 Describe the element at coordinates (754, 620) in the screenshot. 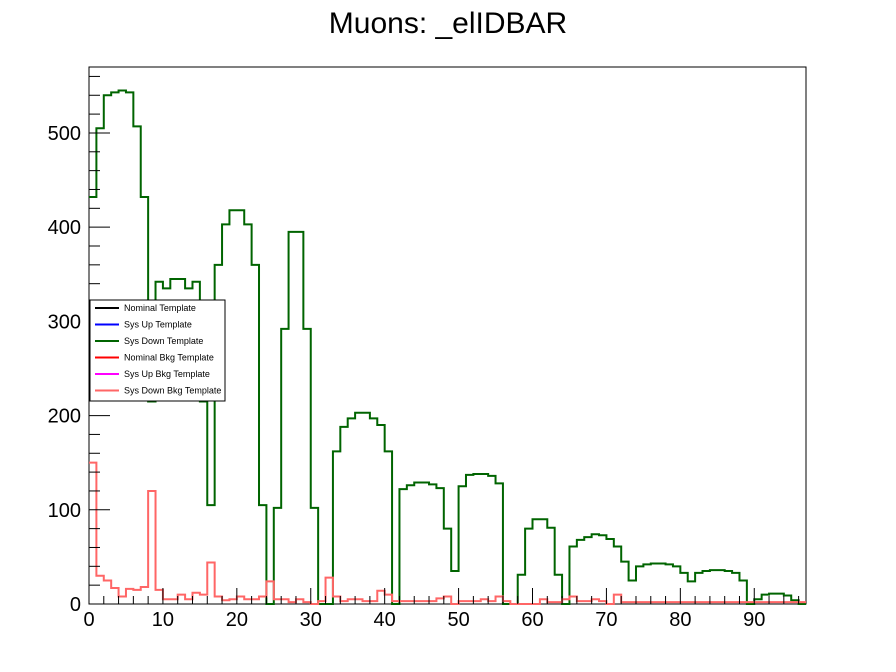

I see `x-tick-label: 90` at that location.